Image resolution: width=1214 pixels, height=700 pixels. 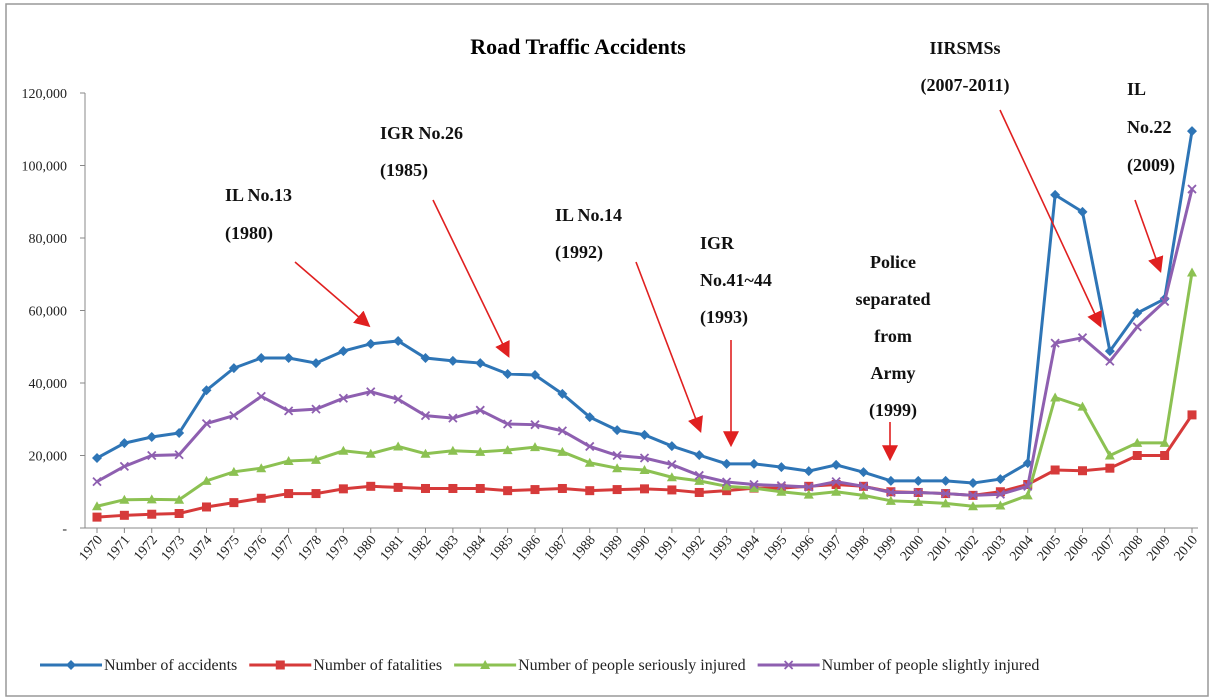 What do you see at coordinates (893, 299) in the screenshot?
I see `annotation: separated` at bounding box center [893, 299].